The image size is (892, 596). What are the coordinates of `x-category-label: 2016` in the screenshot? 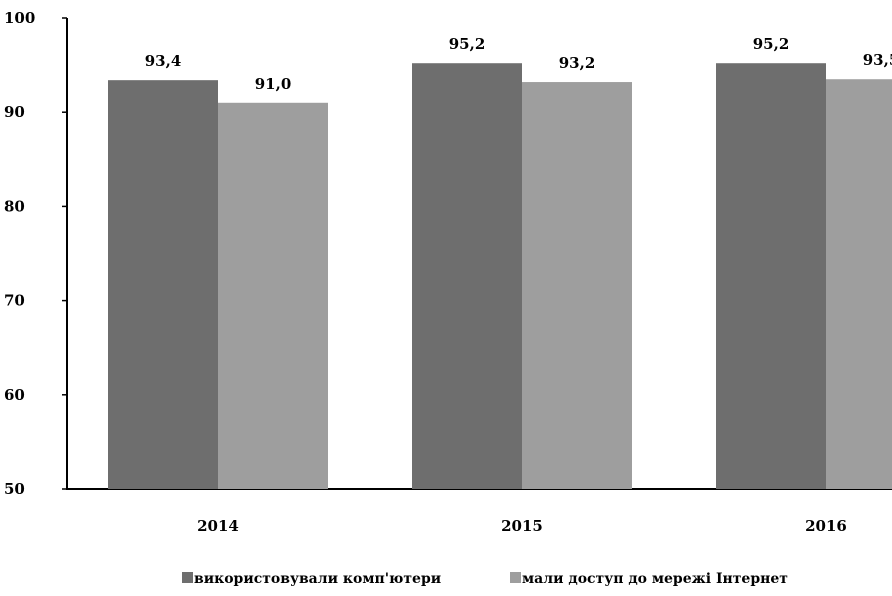 It's located at (826, 526).